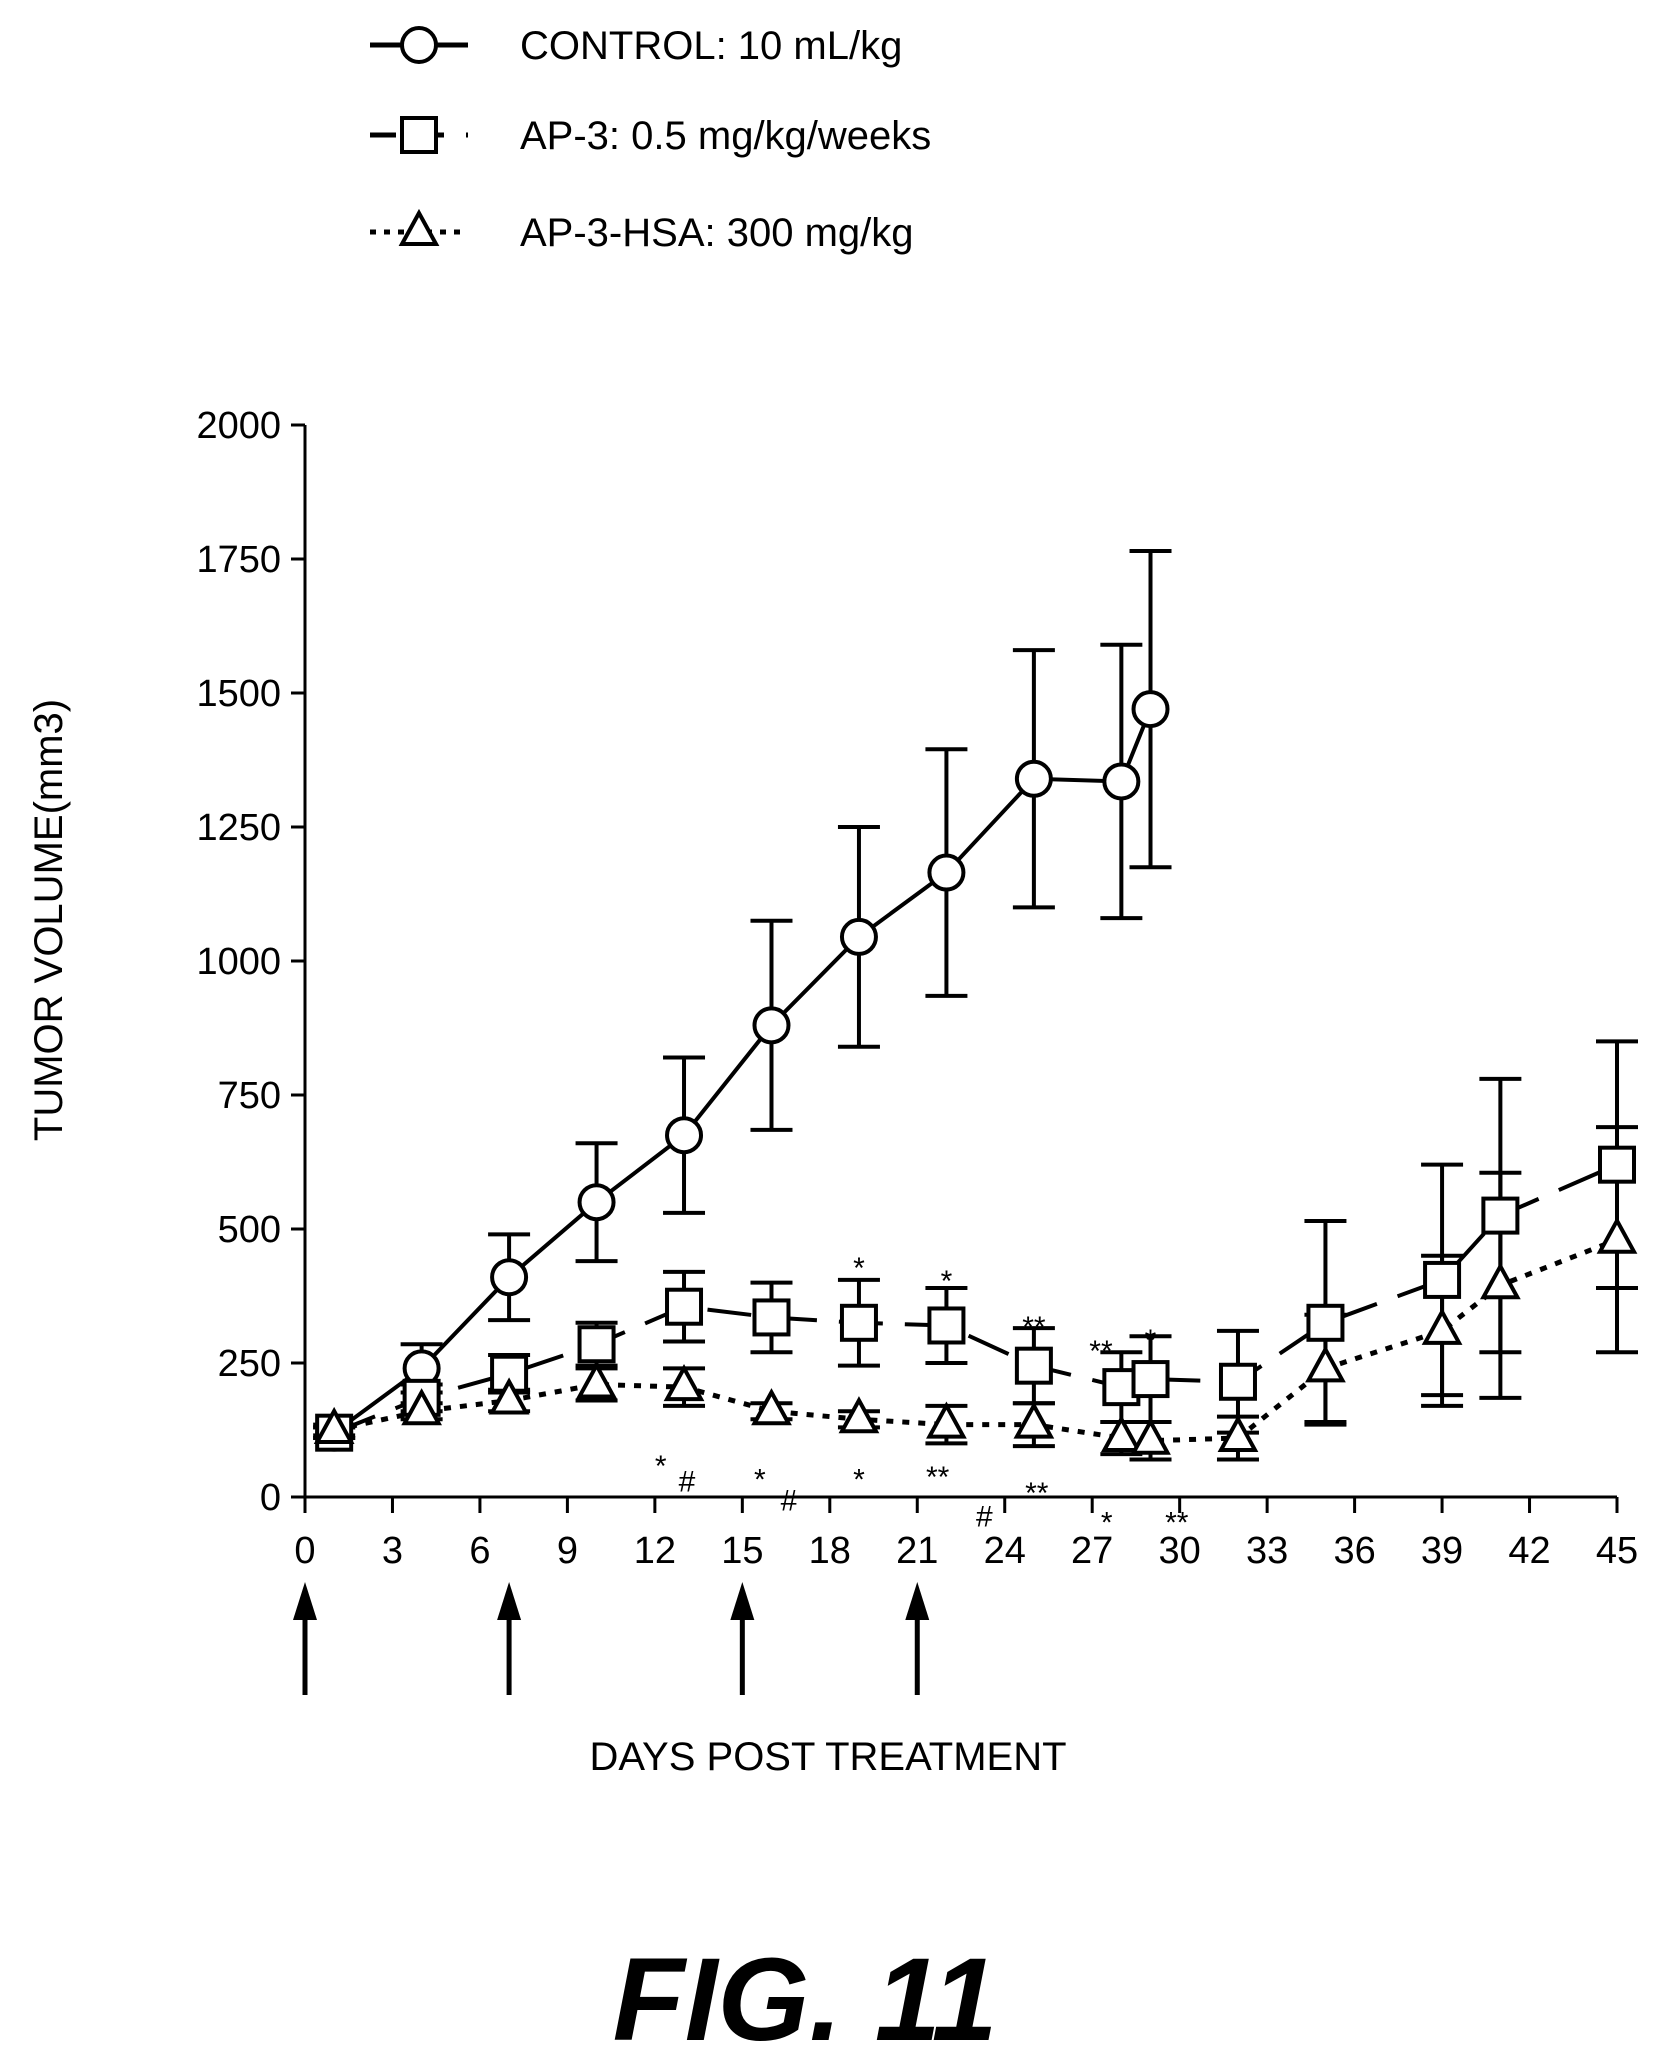 Image resolution: width=1667 pixels, height=2071 pixels. What do you see at coordinates (567, 1551) in the screenshot?
I see `x-tick-label: 9` at bounding box center [567, 1551].